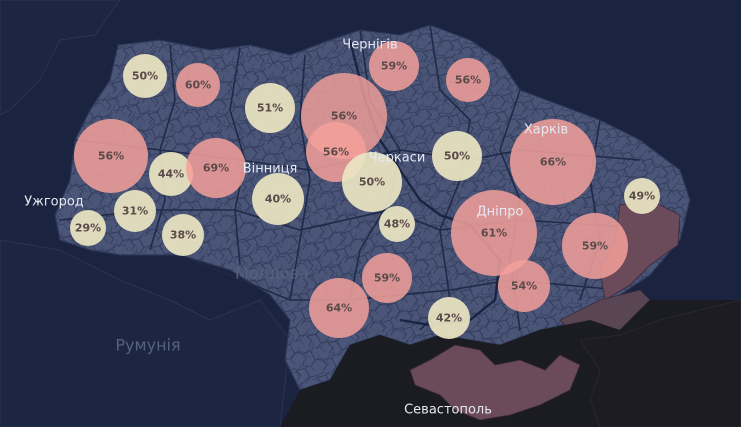 Image resolution: width=741 pixels, height=427 pixels. I want to click on bubble: 31%, so click(135, 211).